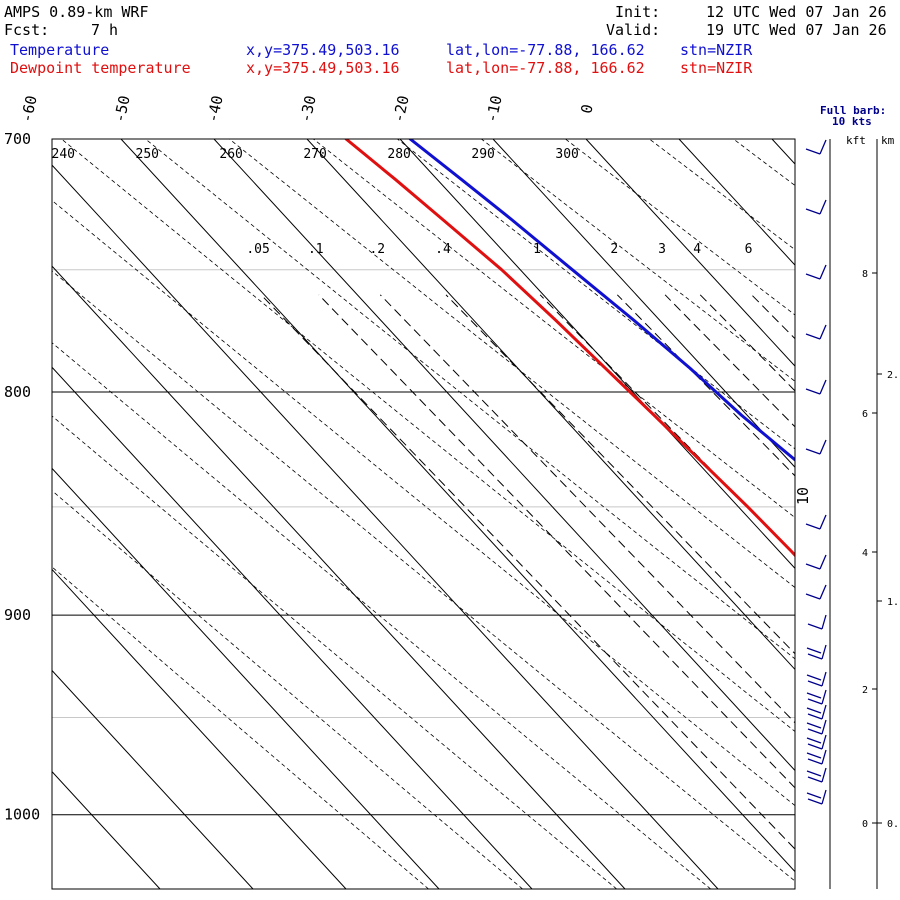 The height and width of the screenshot is (900, 900). Describe the element at coordinates (633, 30) in the screenshot. I see `valid-label: Valid:` at that location.